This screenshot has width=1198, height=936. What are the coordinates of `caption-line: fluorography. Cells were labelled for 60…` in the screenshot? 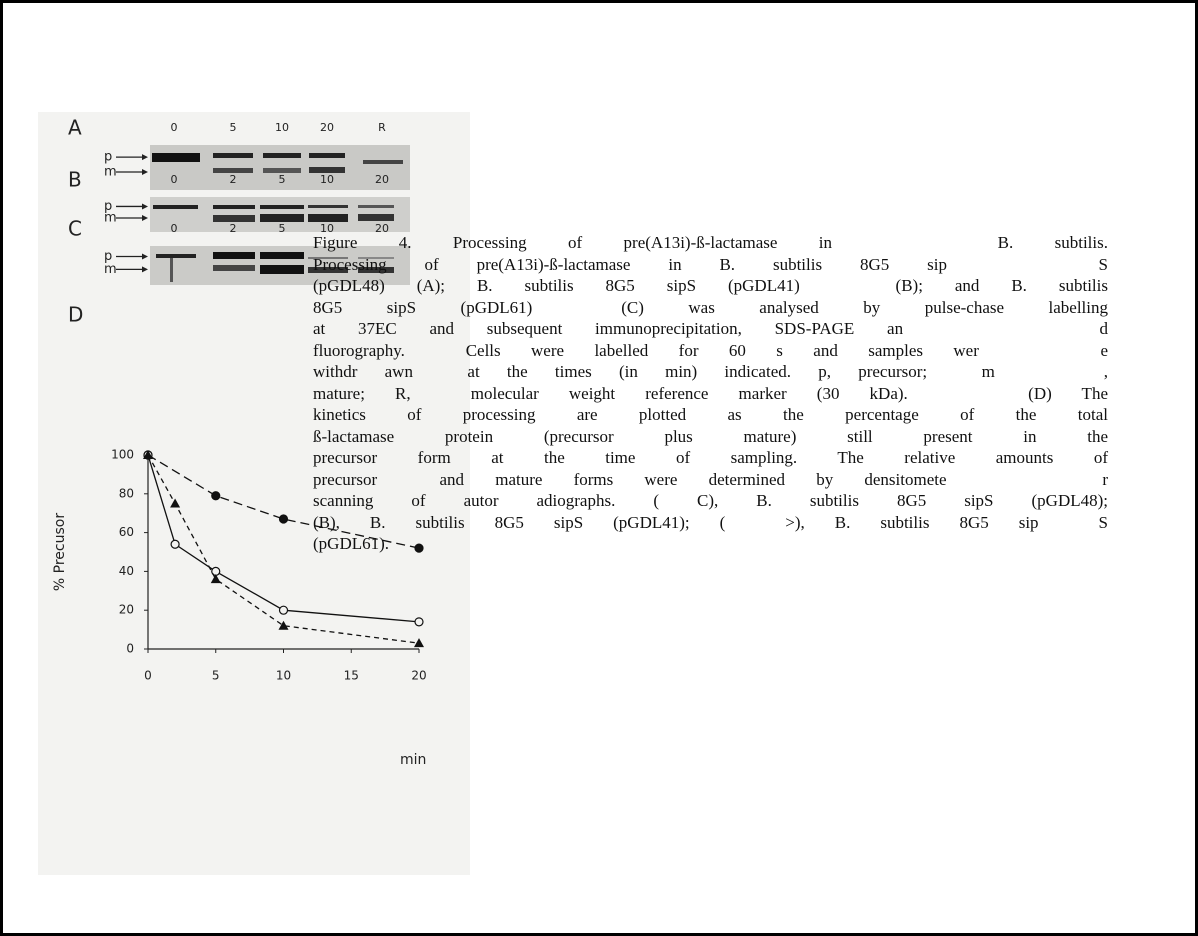 It's located at (710, 350).